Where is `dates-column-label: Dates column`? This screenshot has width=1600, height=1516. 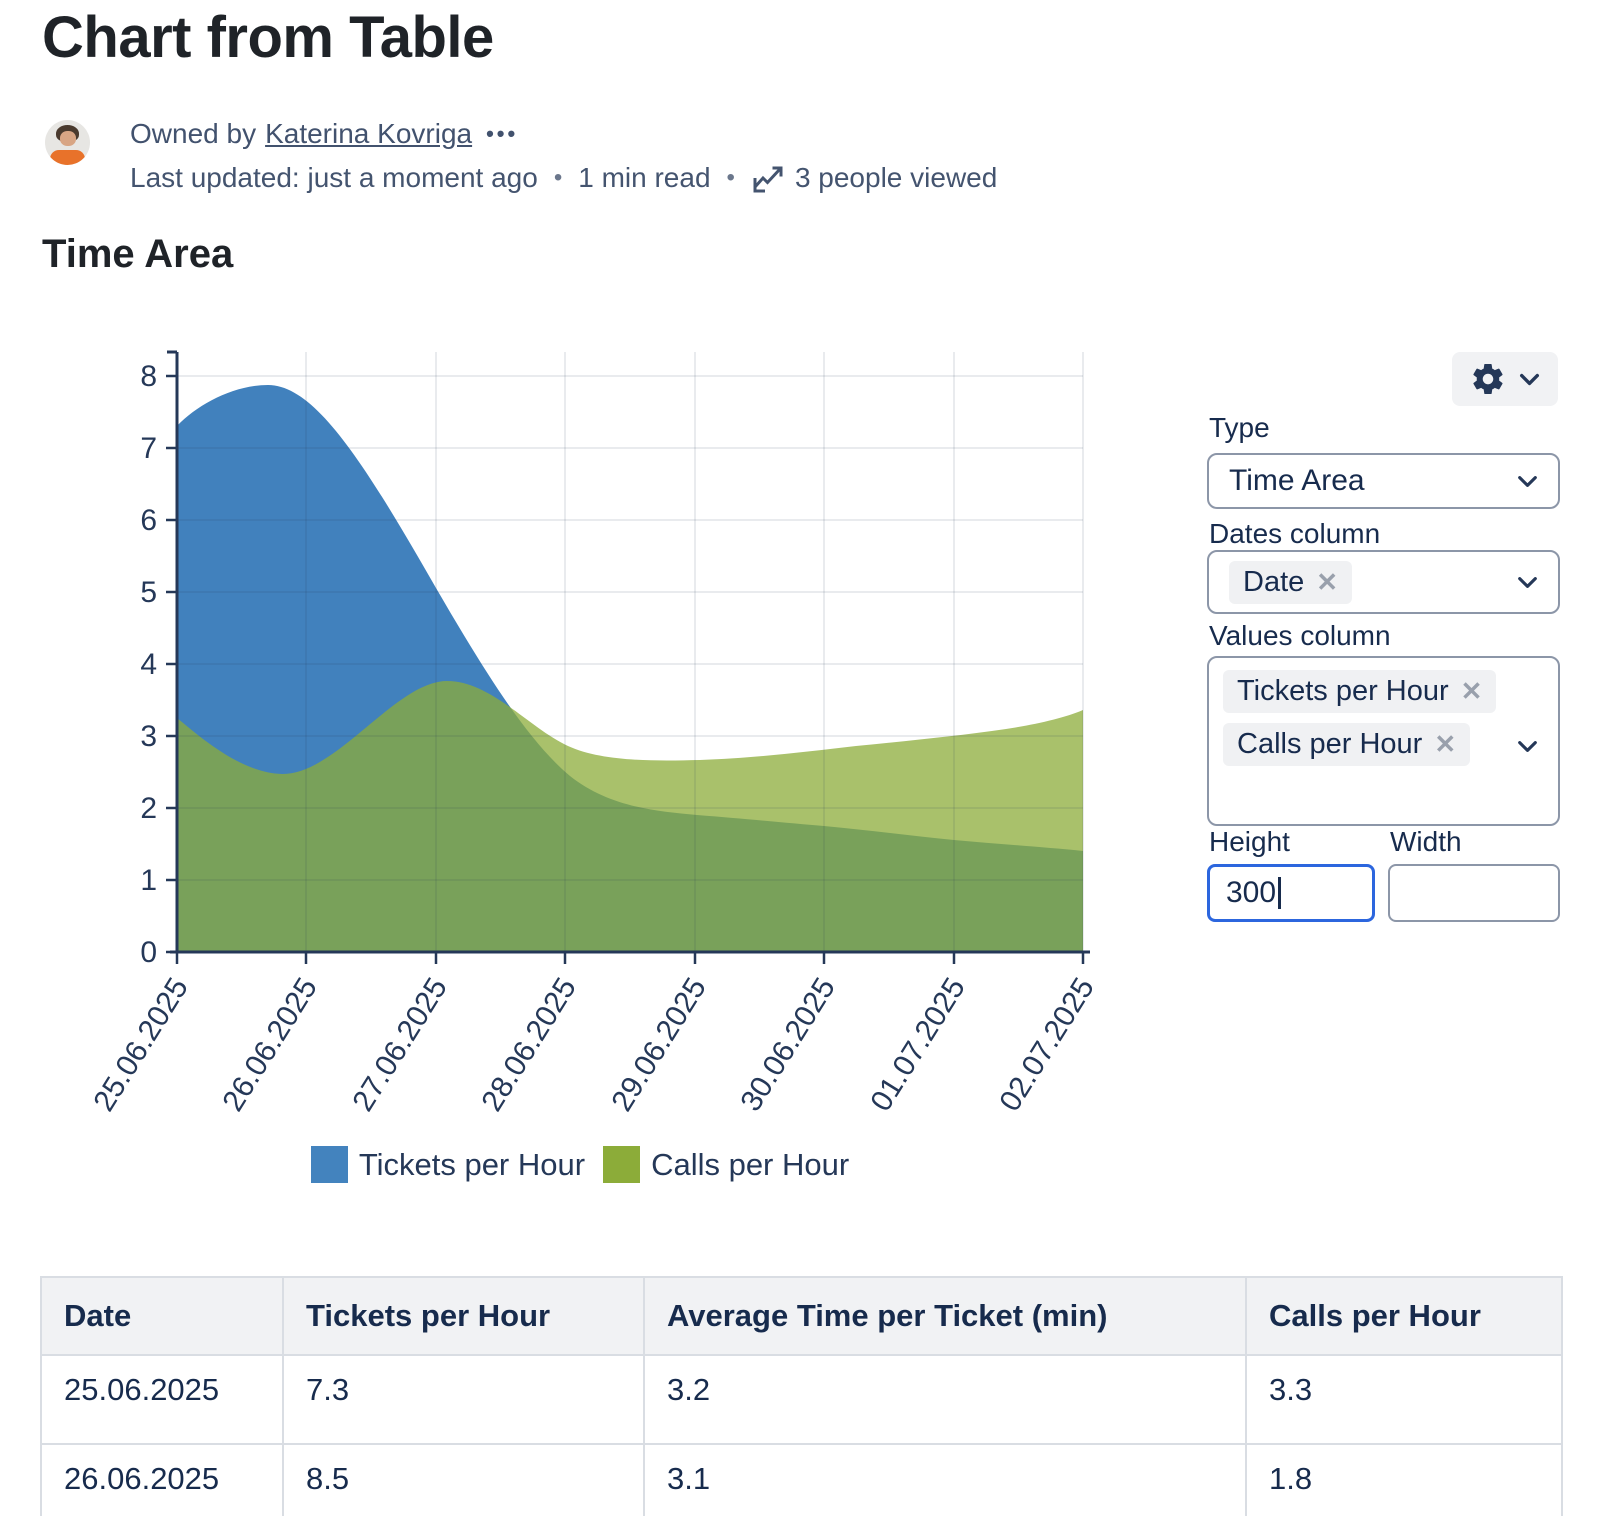
dates-column-label: Dates column is located at coordinates (1295, 533).